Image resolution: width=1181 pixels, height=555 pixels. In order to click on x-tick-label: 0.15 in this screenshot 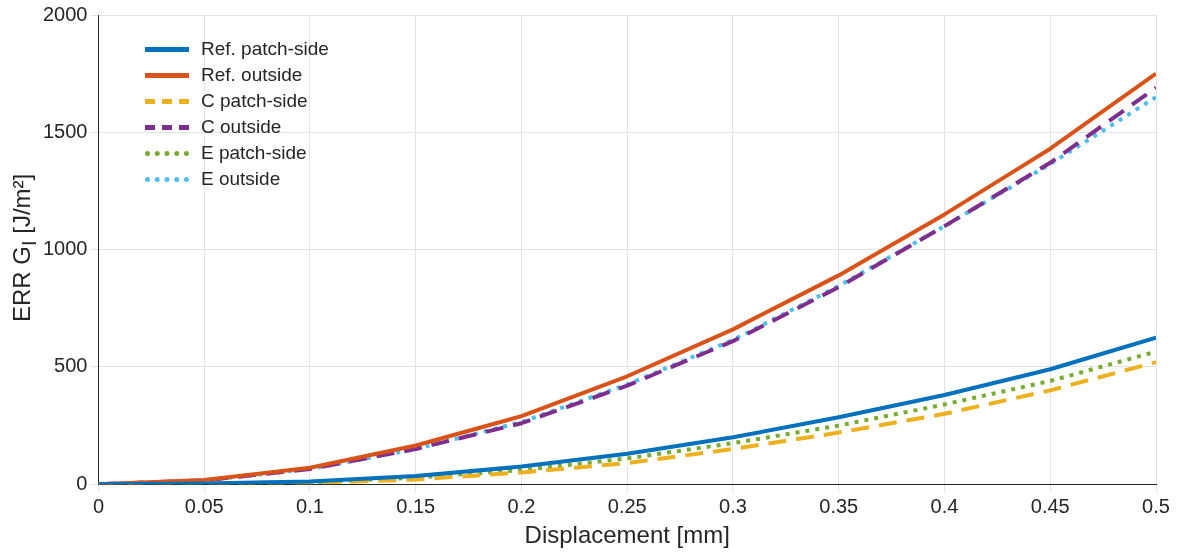, I will do `click(416, 505)`.